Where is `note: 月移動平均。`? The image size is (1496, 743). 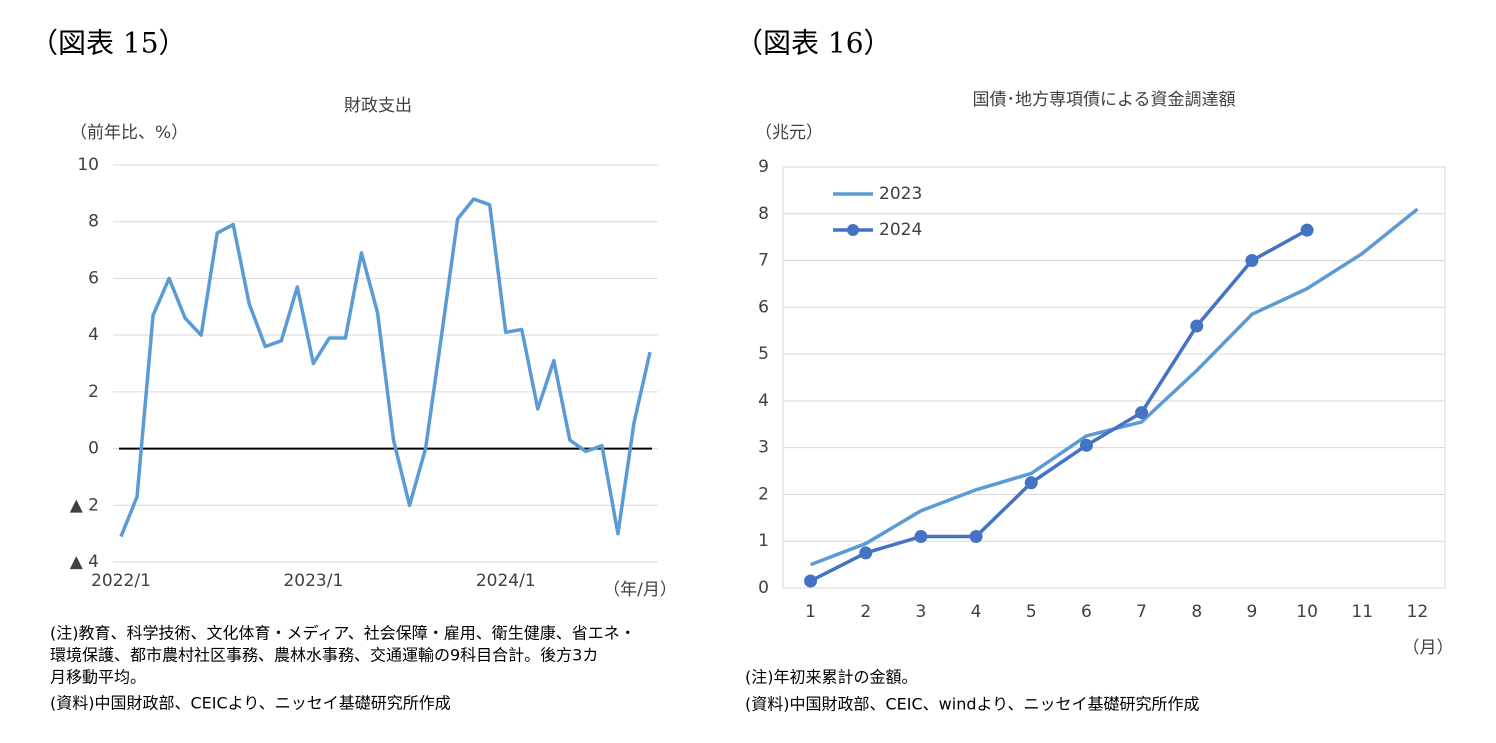
note: 月移動平均。 is located at coordinates (98, 677).